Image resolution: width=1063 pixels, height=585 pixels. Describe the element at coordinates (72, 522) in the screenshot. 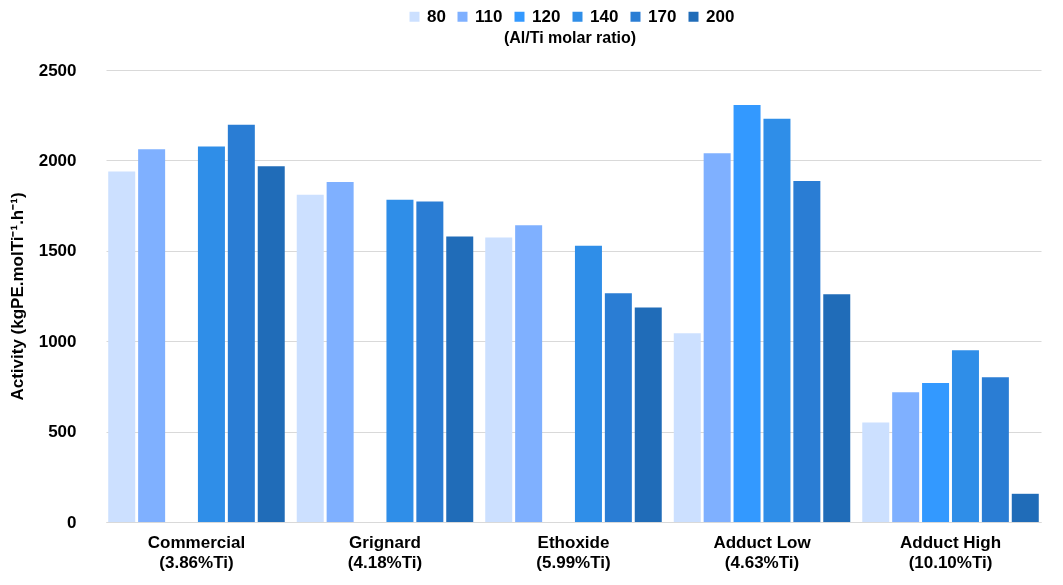

I see `y-tick-label: 0` at that location.